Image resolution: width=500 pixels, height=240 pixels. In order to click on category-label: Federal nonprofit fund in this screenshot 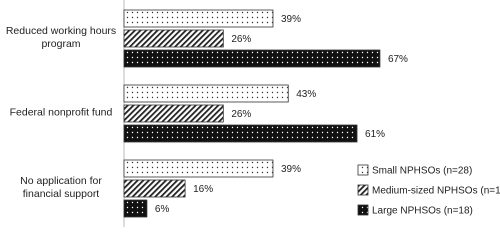, I will do `click(61, 112)`.